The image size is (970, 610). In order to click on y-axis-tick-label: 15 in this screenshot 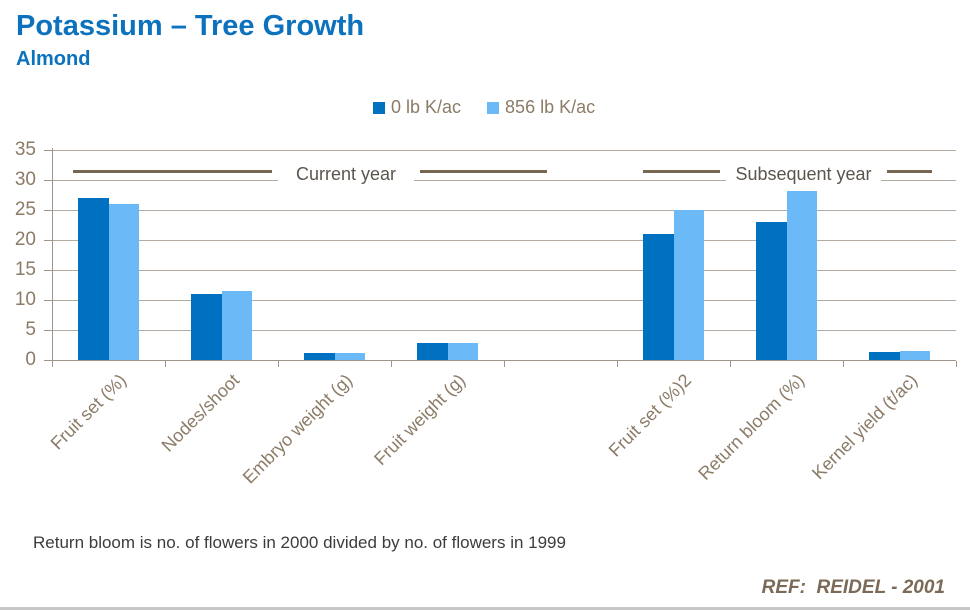, I will do `click(25, 269)`.